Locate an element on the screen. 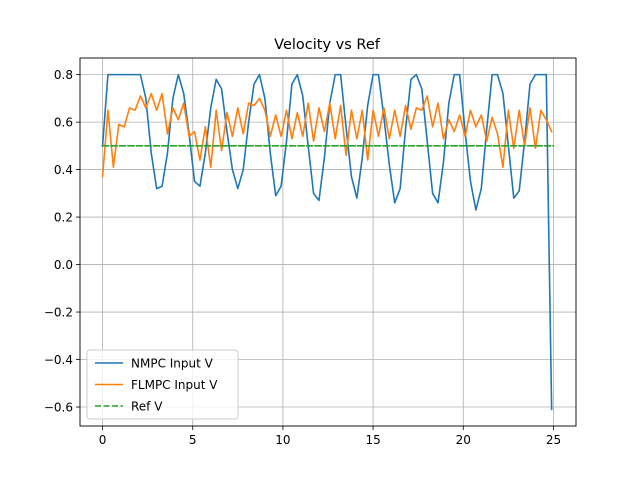 The image size is (639, 479). y-tick-label: −0.4 is located at coordinates (58, 360).